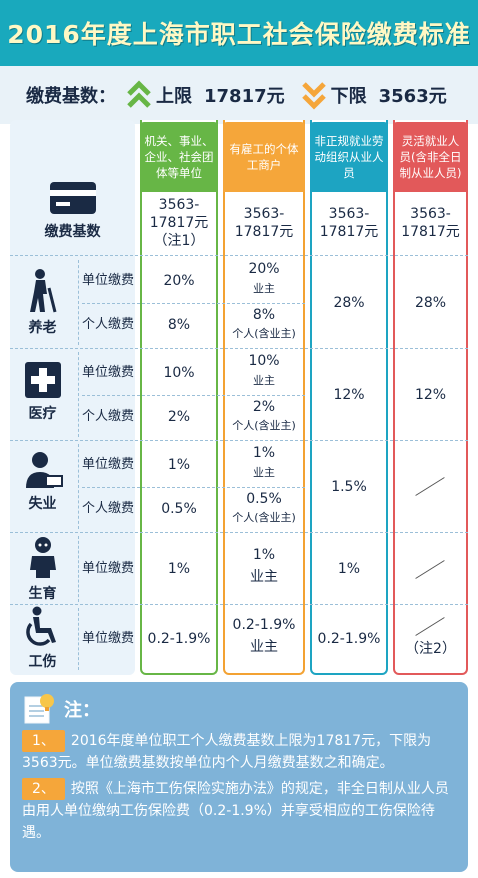  What do you see at coordinates (430, 649) in the screenshot?
I see `injury-flexible-note: （注2）` at bounding box center [430, 649].